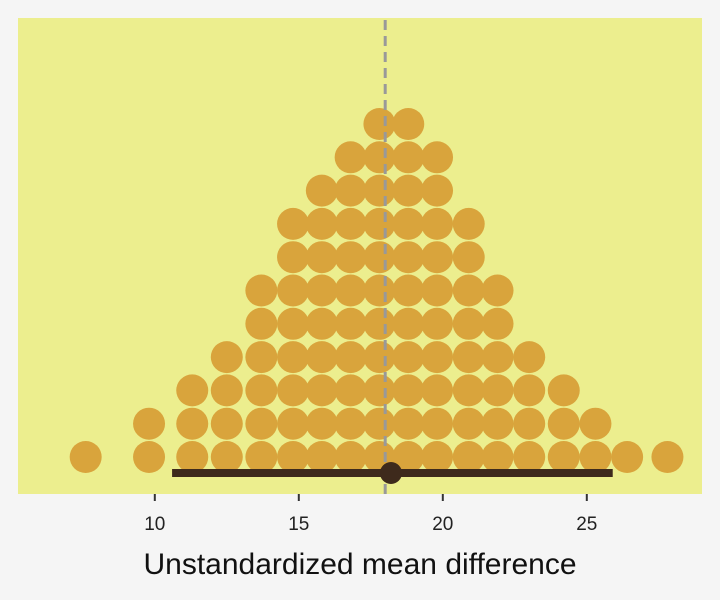 This screenshot has width=720, height=600. I want to click on interval-group, so click(392, 473).